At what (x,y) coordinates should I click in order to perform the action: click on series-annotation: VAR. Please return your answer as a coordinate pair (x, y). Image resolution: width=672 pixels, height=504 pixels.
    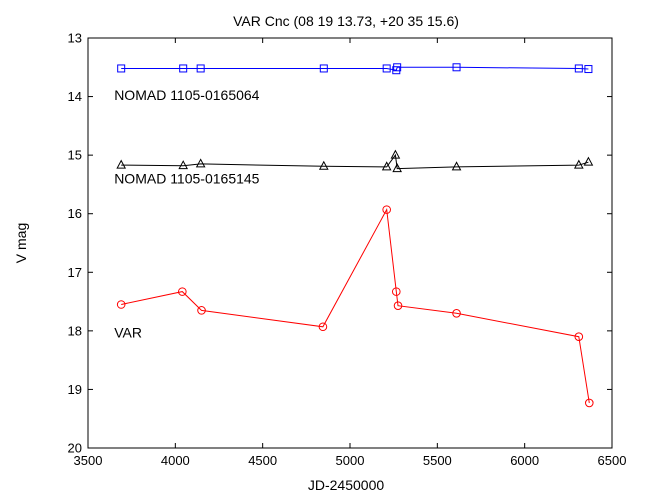
    Looking at the image, I should click on (128, 333).